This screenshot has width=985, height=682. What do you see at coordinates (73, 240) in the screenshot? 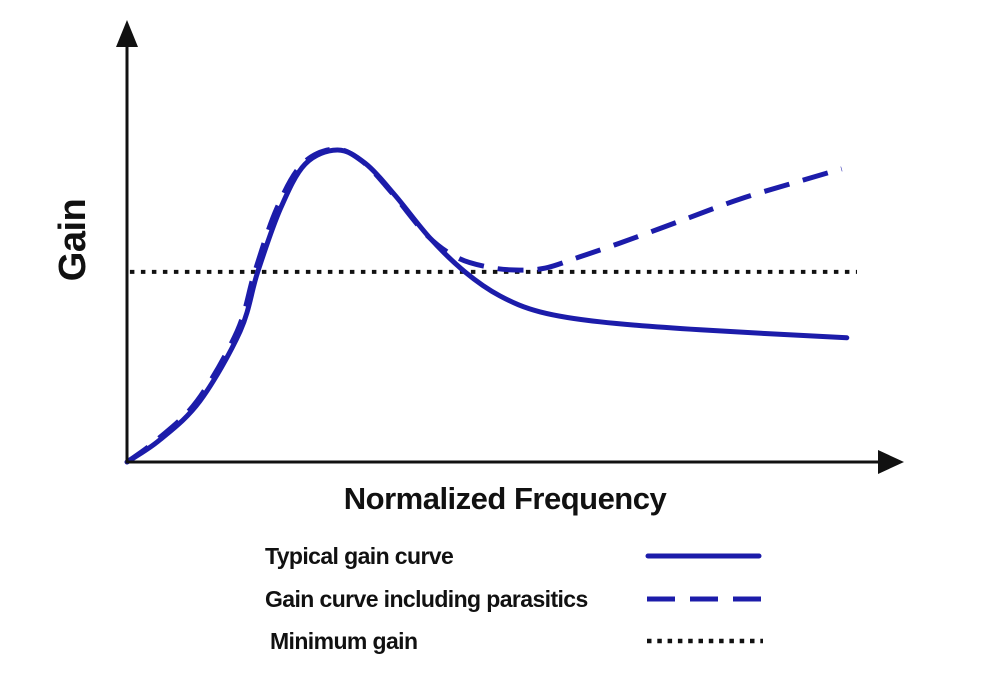
I see `y-axis-label: Gain` at bounding box center [73, 240].